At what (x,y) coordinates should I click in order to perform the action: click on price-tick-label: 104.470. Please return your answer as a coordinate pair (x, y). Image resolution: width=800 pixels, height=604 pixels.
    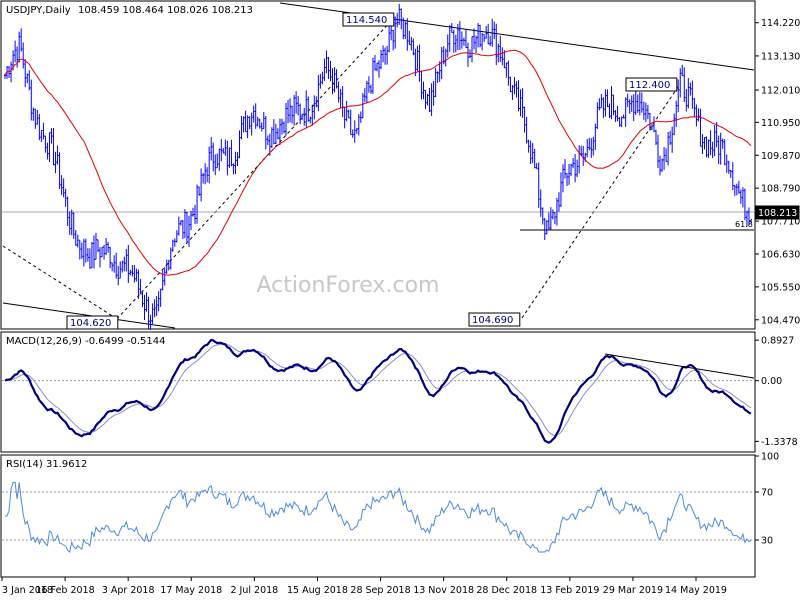
    Looking at the image, I should click on (780, 320).